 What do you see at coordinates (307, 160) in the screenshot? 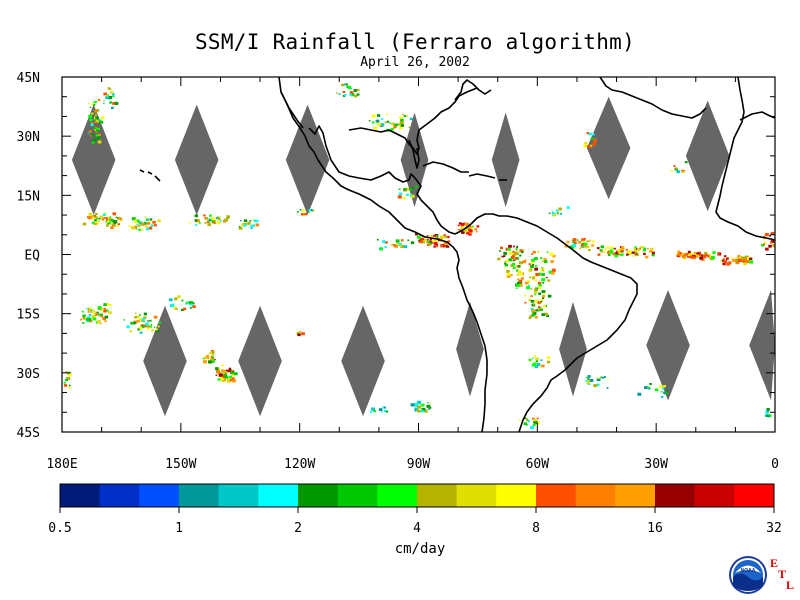
I see `swath-gap` at bounding box center [307, 160].